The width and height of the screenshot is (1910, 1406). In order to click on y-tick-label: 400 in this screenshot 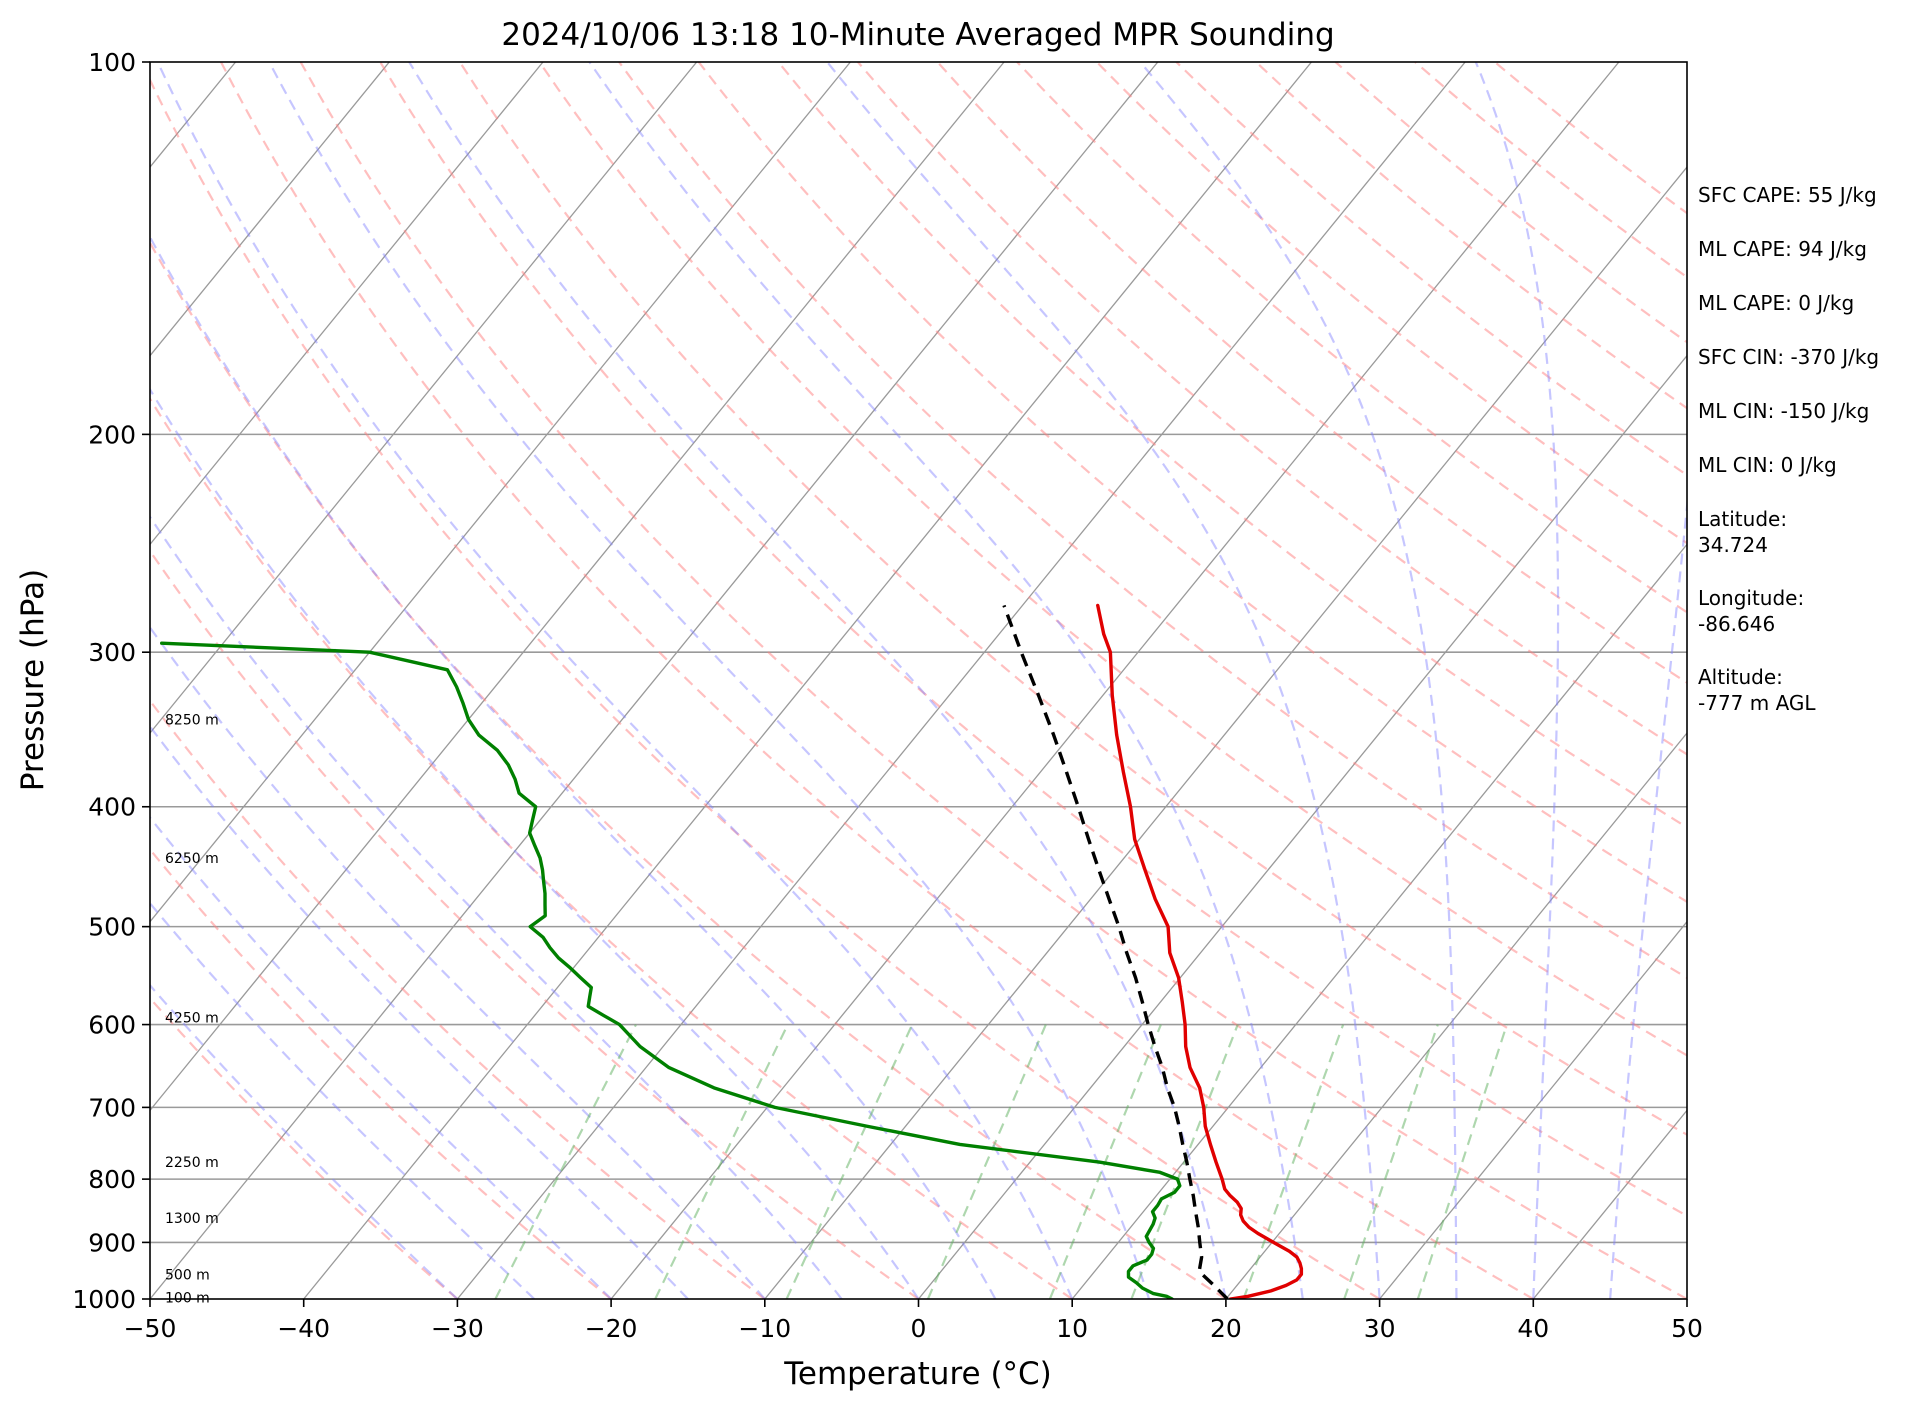, I will do `click(112, 807)`.